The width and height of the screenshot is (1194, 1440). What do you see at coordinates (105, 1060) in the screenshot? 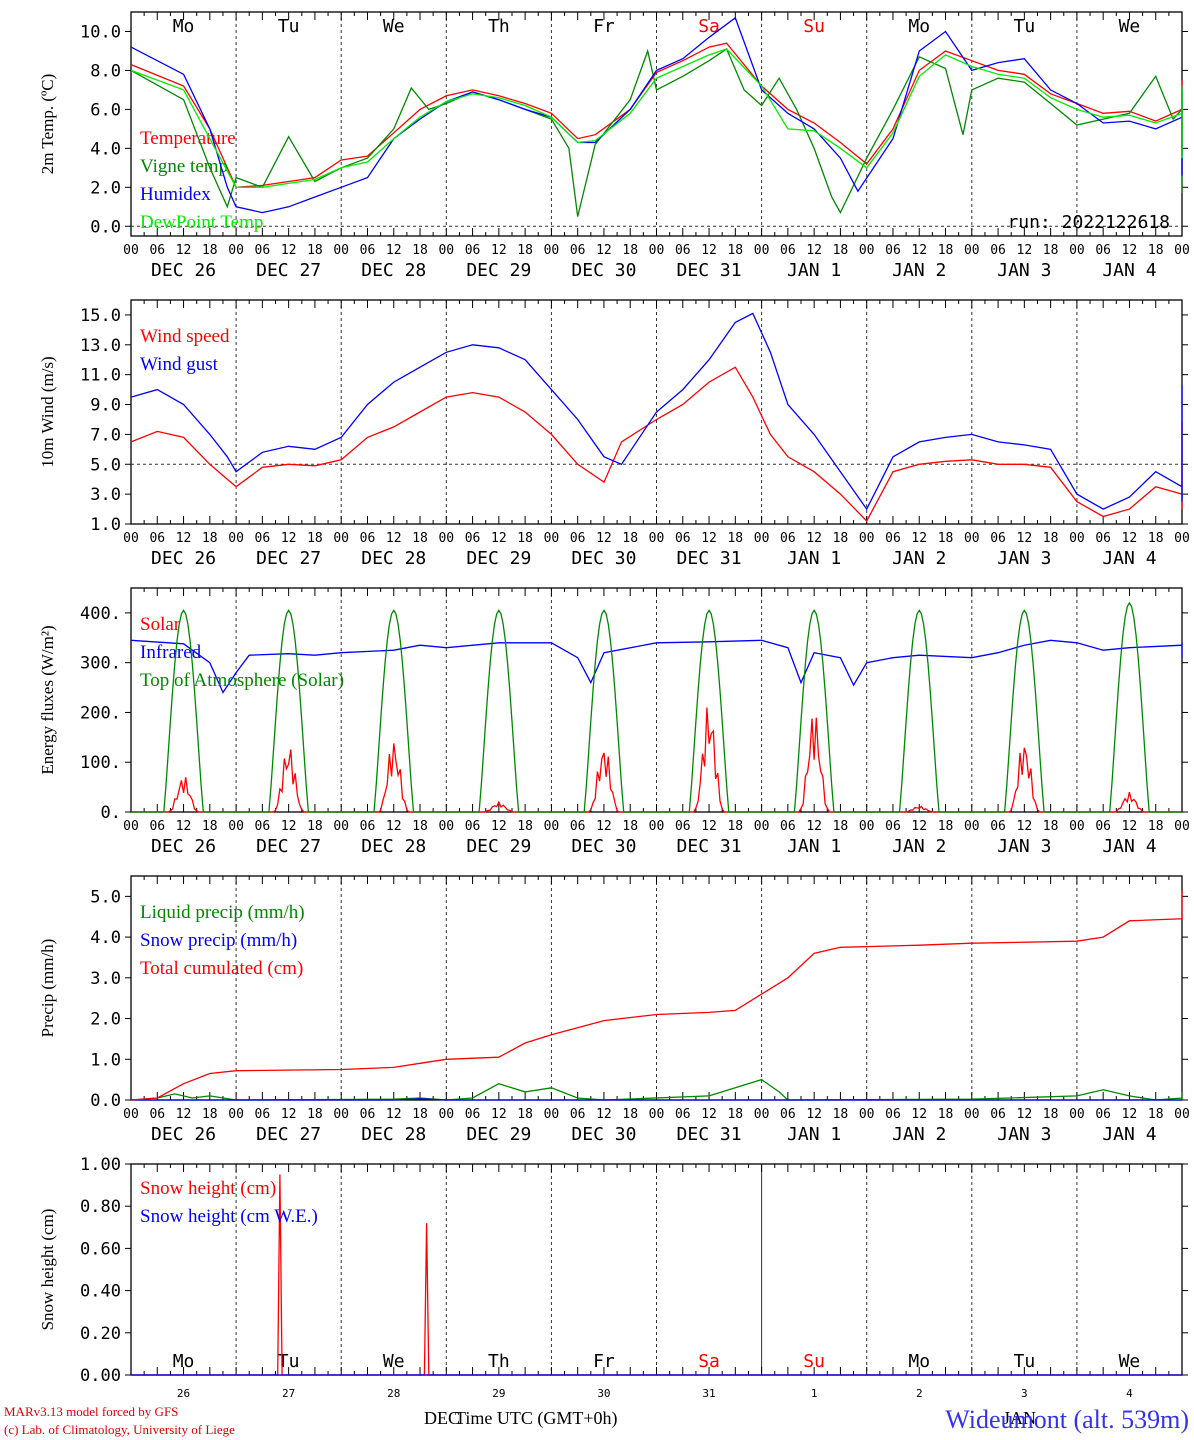
I see `y-tick-label: 1.0` at bounding box center [105, 1060].